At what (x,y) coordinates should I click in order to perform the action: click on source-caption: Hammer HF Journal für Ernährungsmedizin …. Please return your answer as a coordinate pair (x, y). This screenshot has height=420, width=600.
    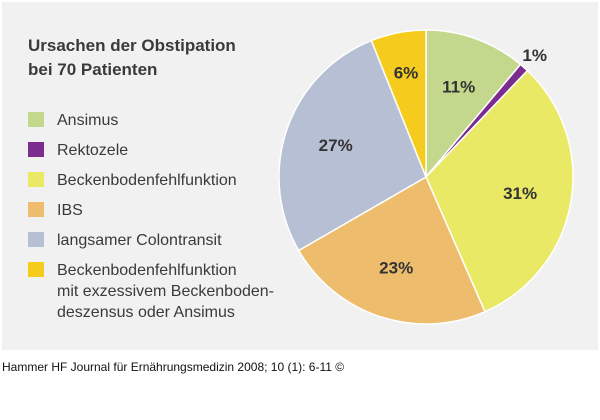
    Looking at the image, I should click on (173, 367).